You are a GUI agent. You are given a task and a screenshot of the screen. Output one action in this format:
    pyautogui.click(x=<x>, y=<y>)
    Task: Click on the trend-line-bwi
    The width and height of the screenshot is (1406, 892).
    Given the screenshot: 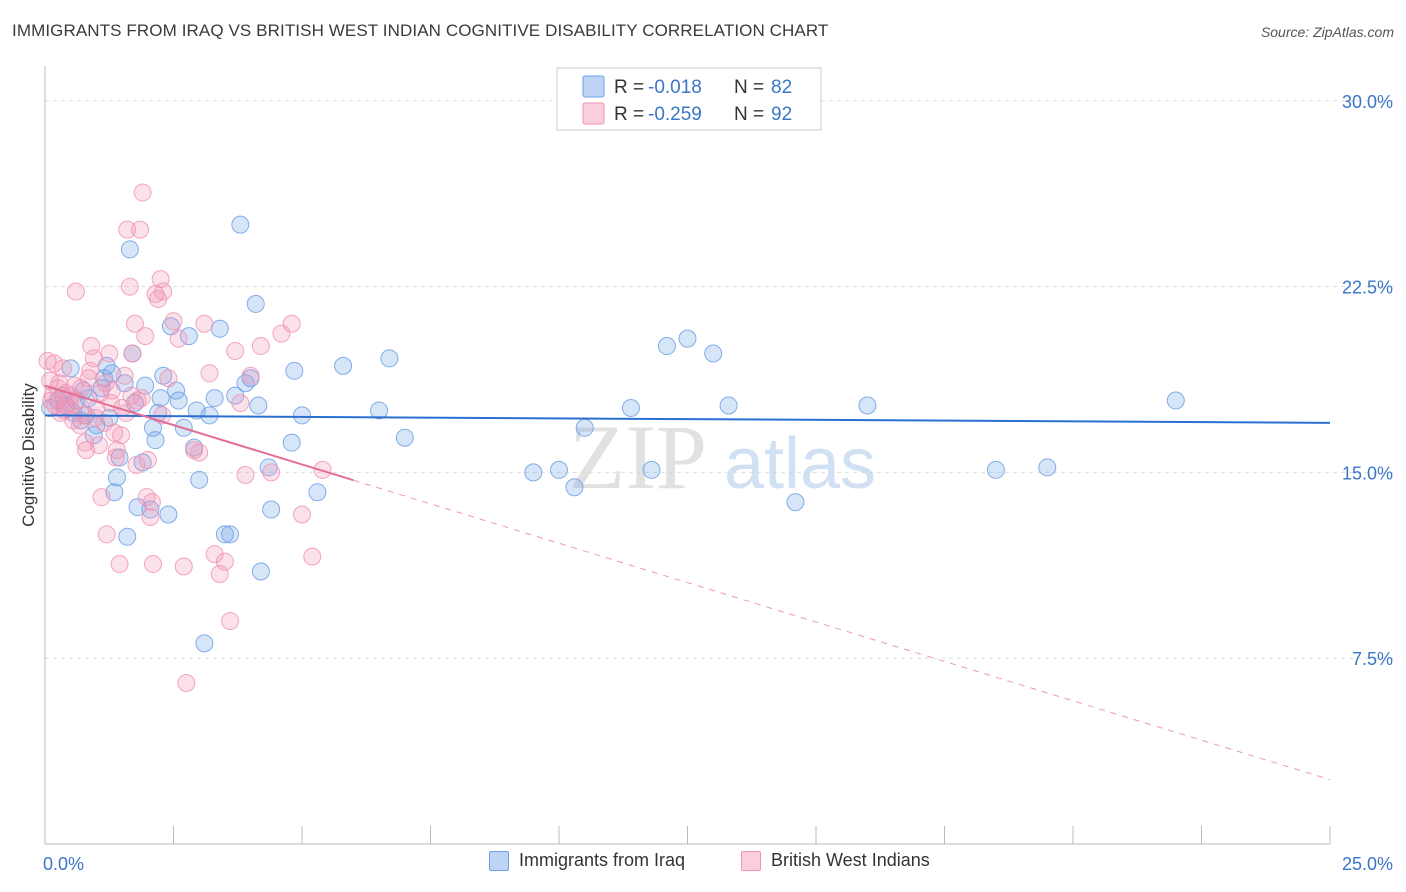 What is the action you would take?
    pyautogui.click(x=199, y=433)
    